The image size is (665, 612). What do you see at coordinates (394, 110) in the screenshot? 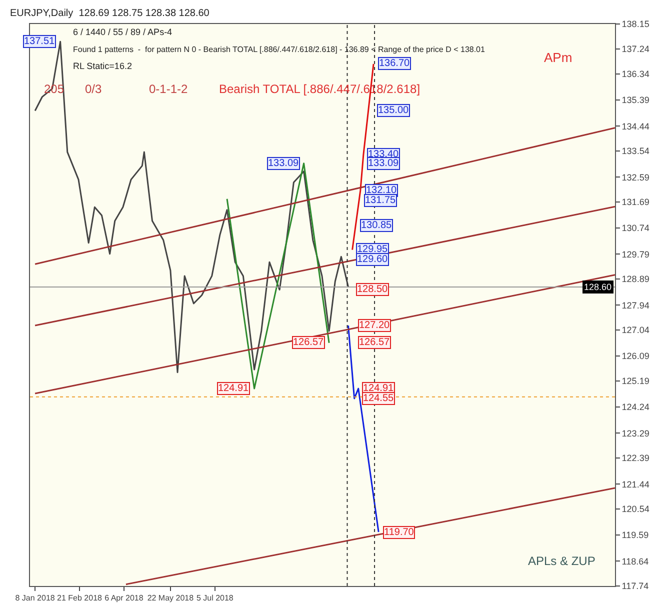
I see `annotation: 135.00` at bounding box center [394, 110].